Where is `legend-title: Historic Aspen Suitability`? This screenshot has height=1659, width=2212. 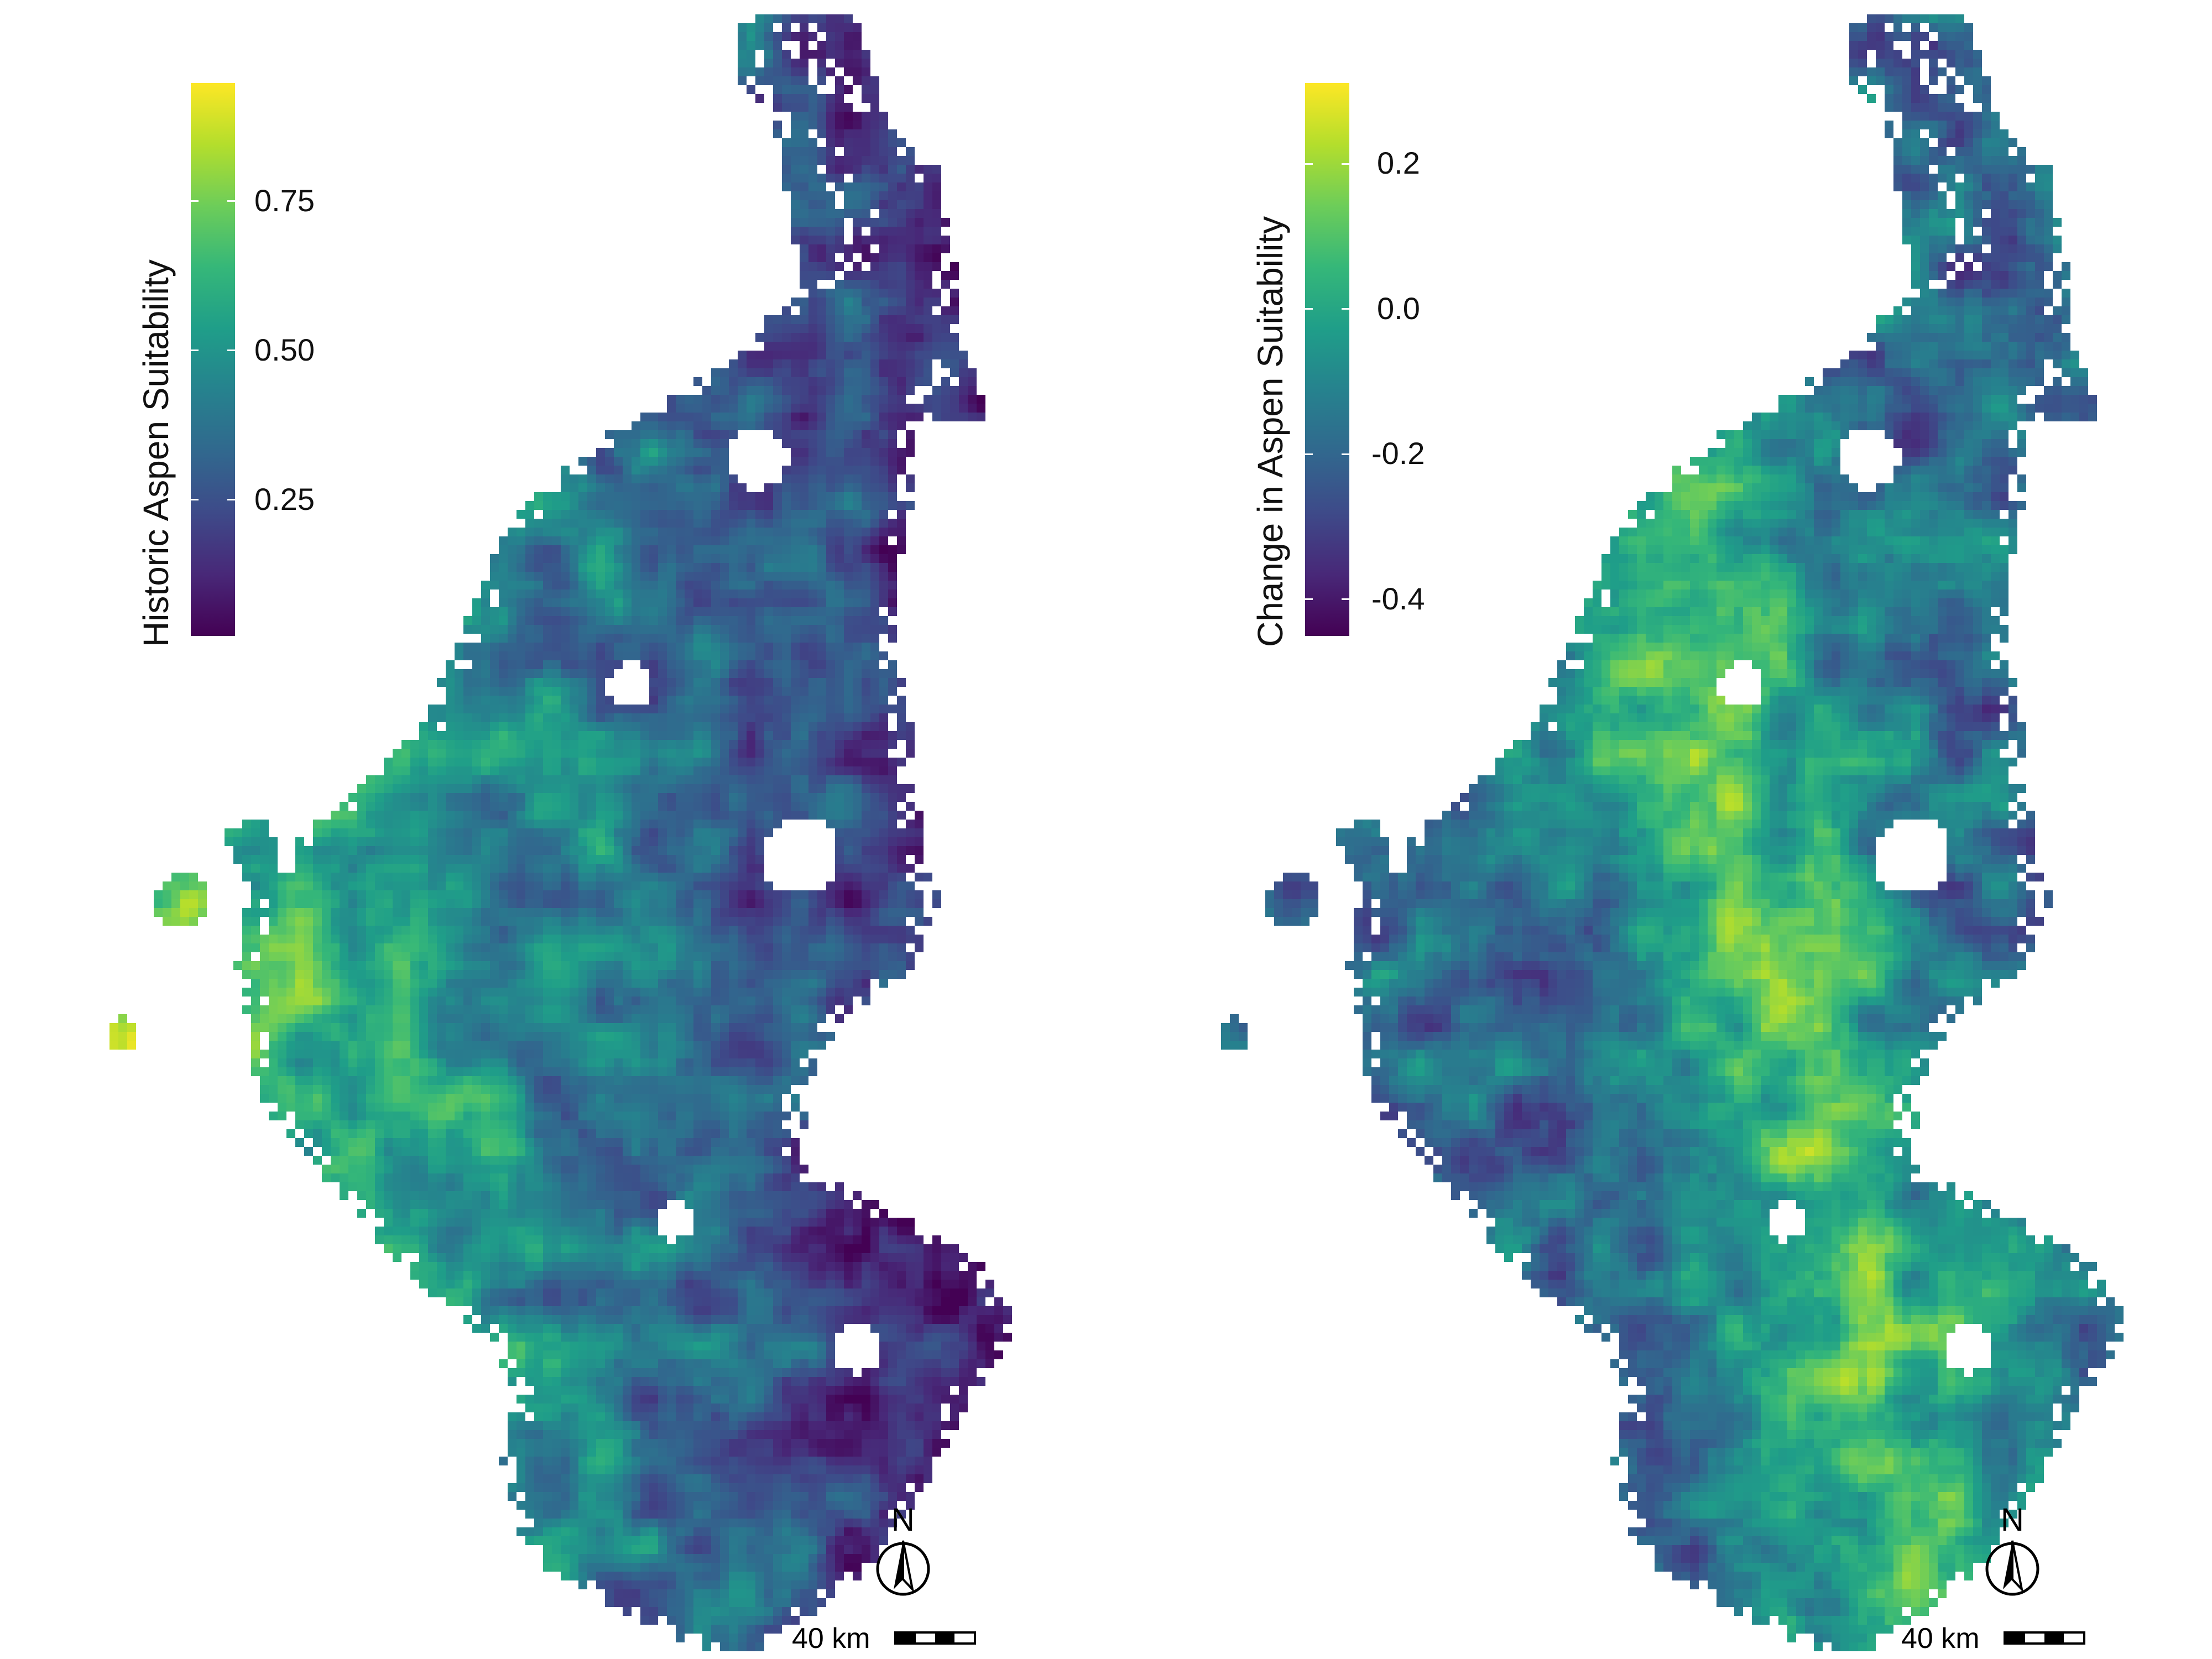
legend-title: Historic Aspen Suitability is located at coordinates (156, 453).